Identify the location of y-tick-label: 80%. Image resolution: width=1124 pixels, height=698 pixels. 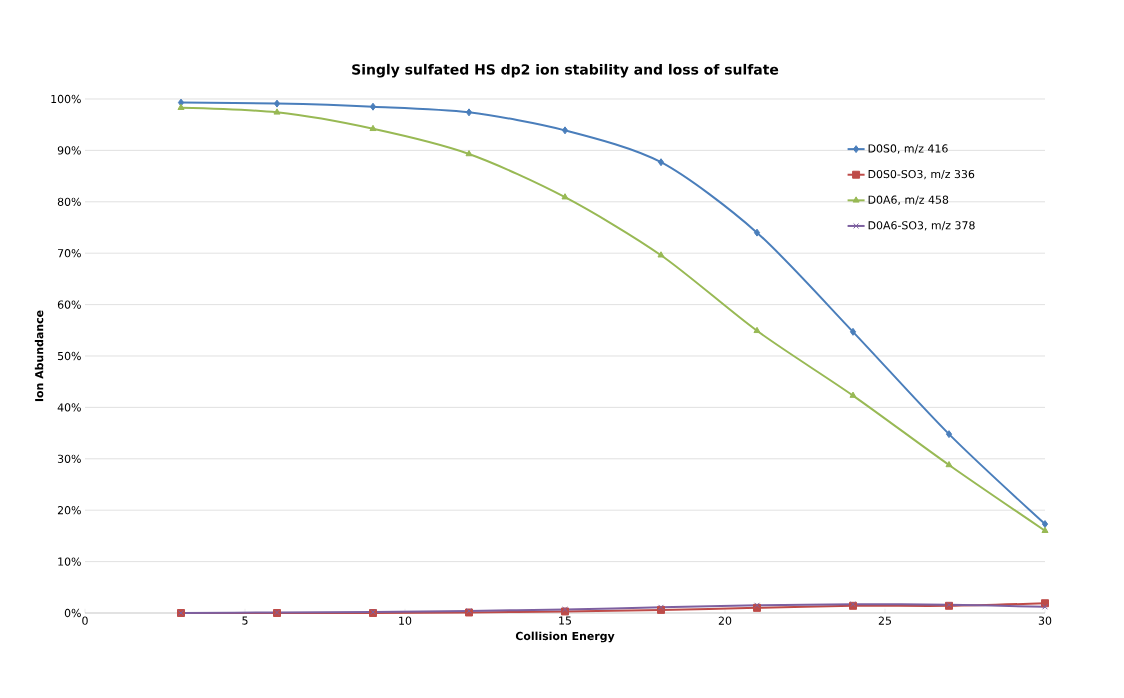
(69, 201).